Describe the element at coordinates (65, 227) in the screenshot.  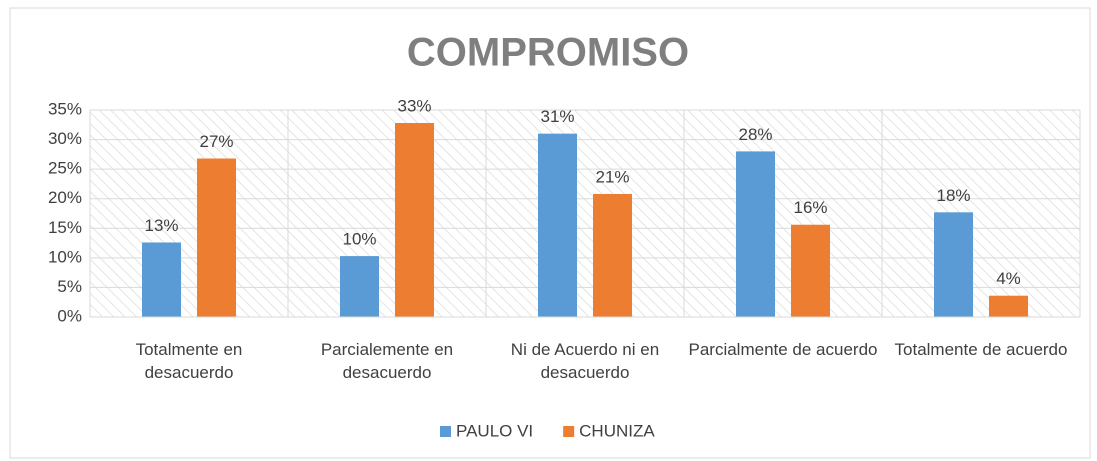
I see `y-tick-label: 15%` at that location.